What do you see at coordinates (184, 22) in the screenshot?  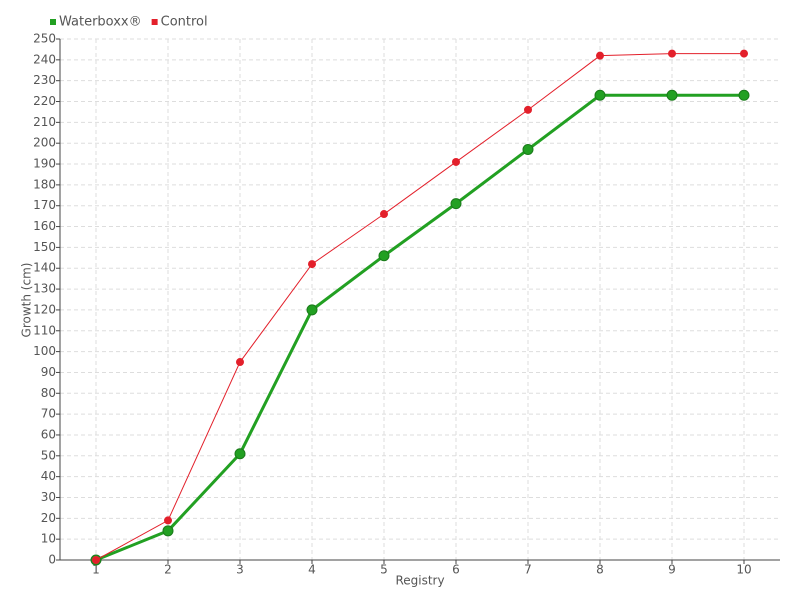 I see `legend-label: Control` at bounding box center [184, 22].